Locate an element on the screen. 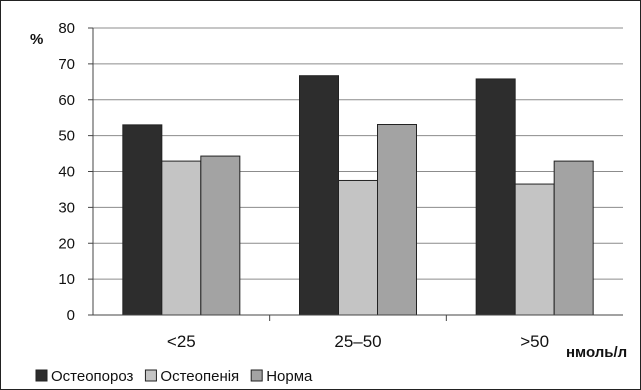 This screenshot has width=641, height=390. legend-label: Норма is located at coordinates (289, 376).